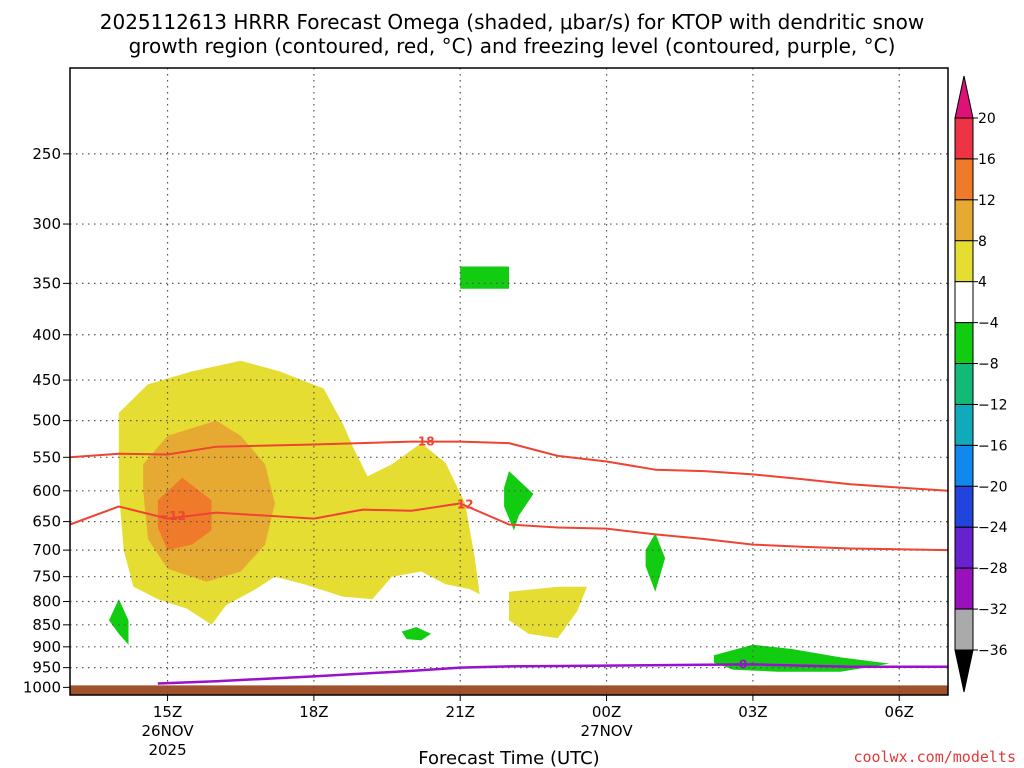  Describe the element at coordinates (993, 610) in the screenshot. I see `colorbar-label-12: −32` at that location.